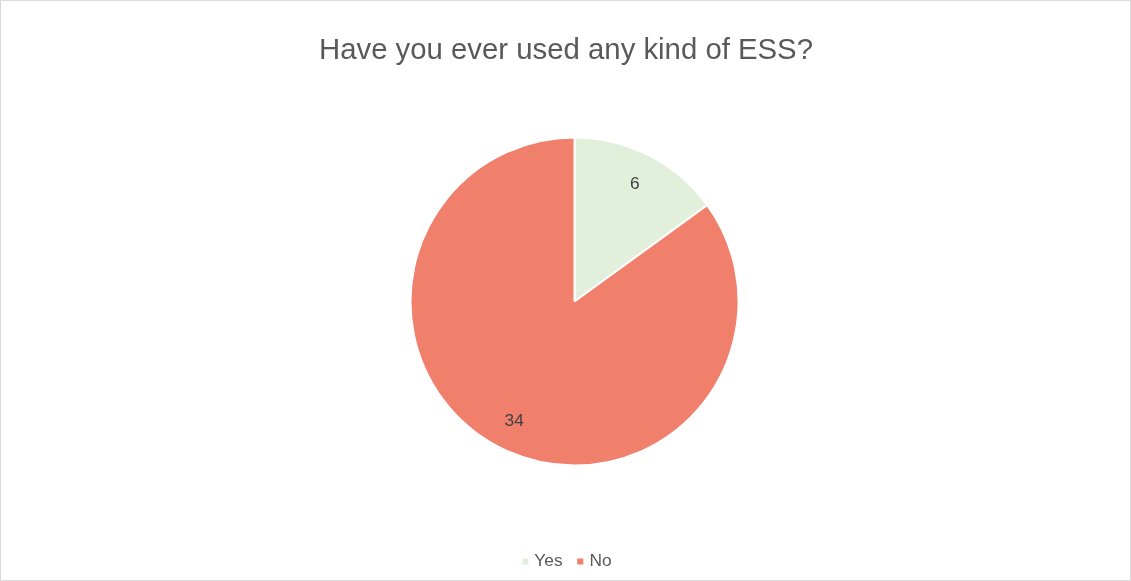  What do you see at coordinates (566, 48) in the screenshot?
I see `chart-title: Have you ever used any kind of ESS?` at bounding box center [566, 48].